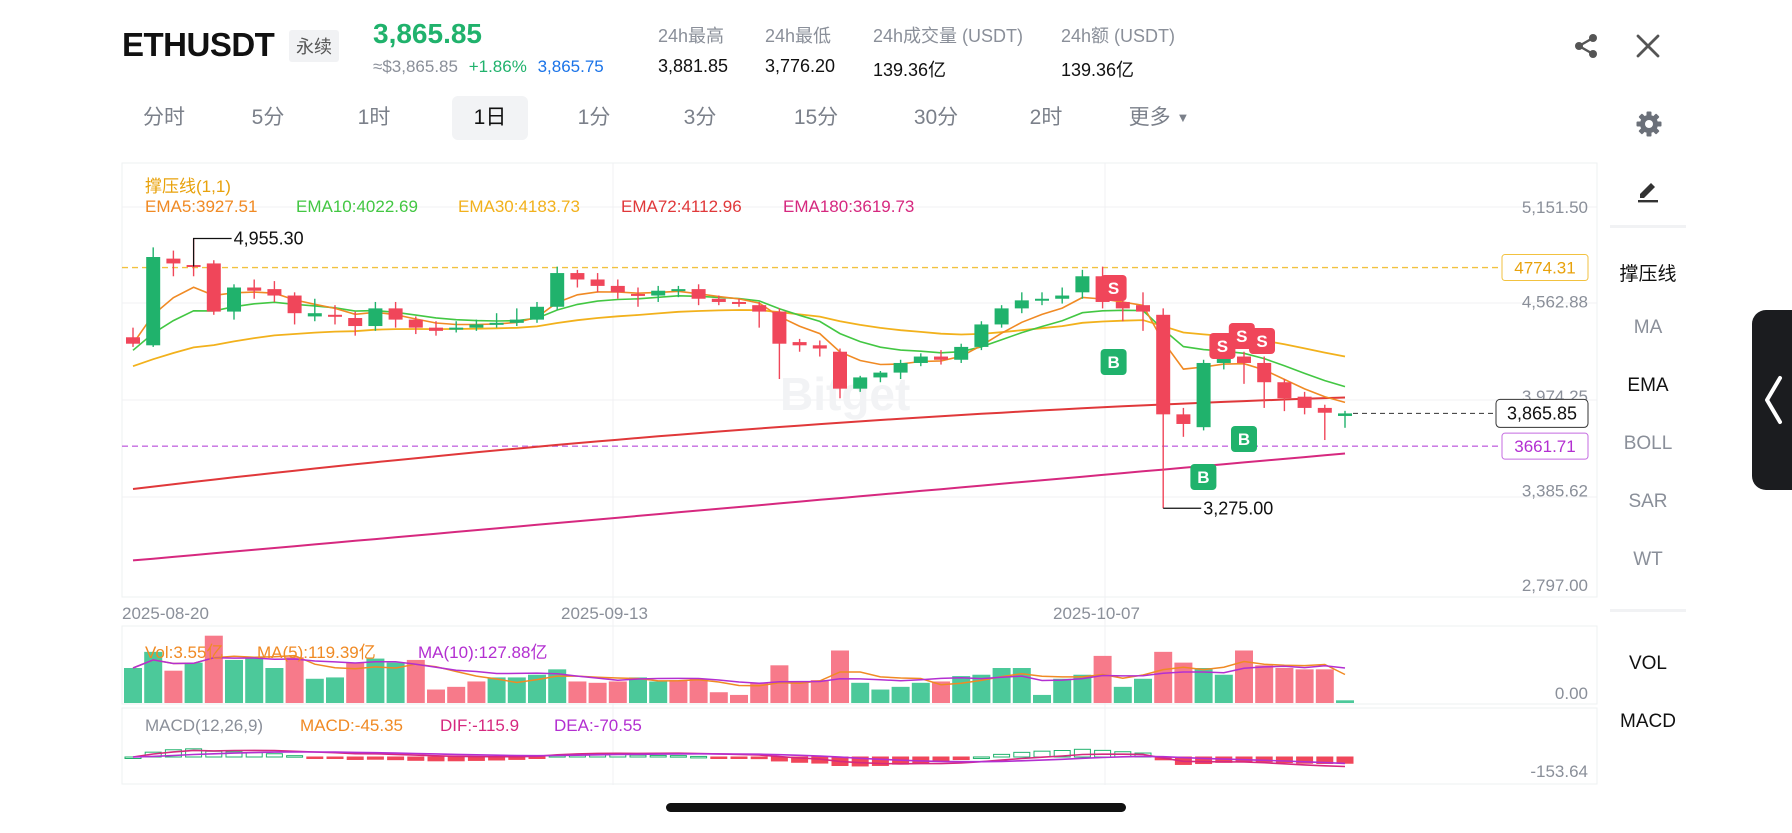 This screenshot has width=1792, height=833. Describe the element at coordinates (598, 725) in the screenshot. I see `dea-label: DEA:-70.55` at that location.